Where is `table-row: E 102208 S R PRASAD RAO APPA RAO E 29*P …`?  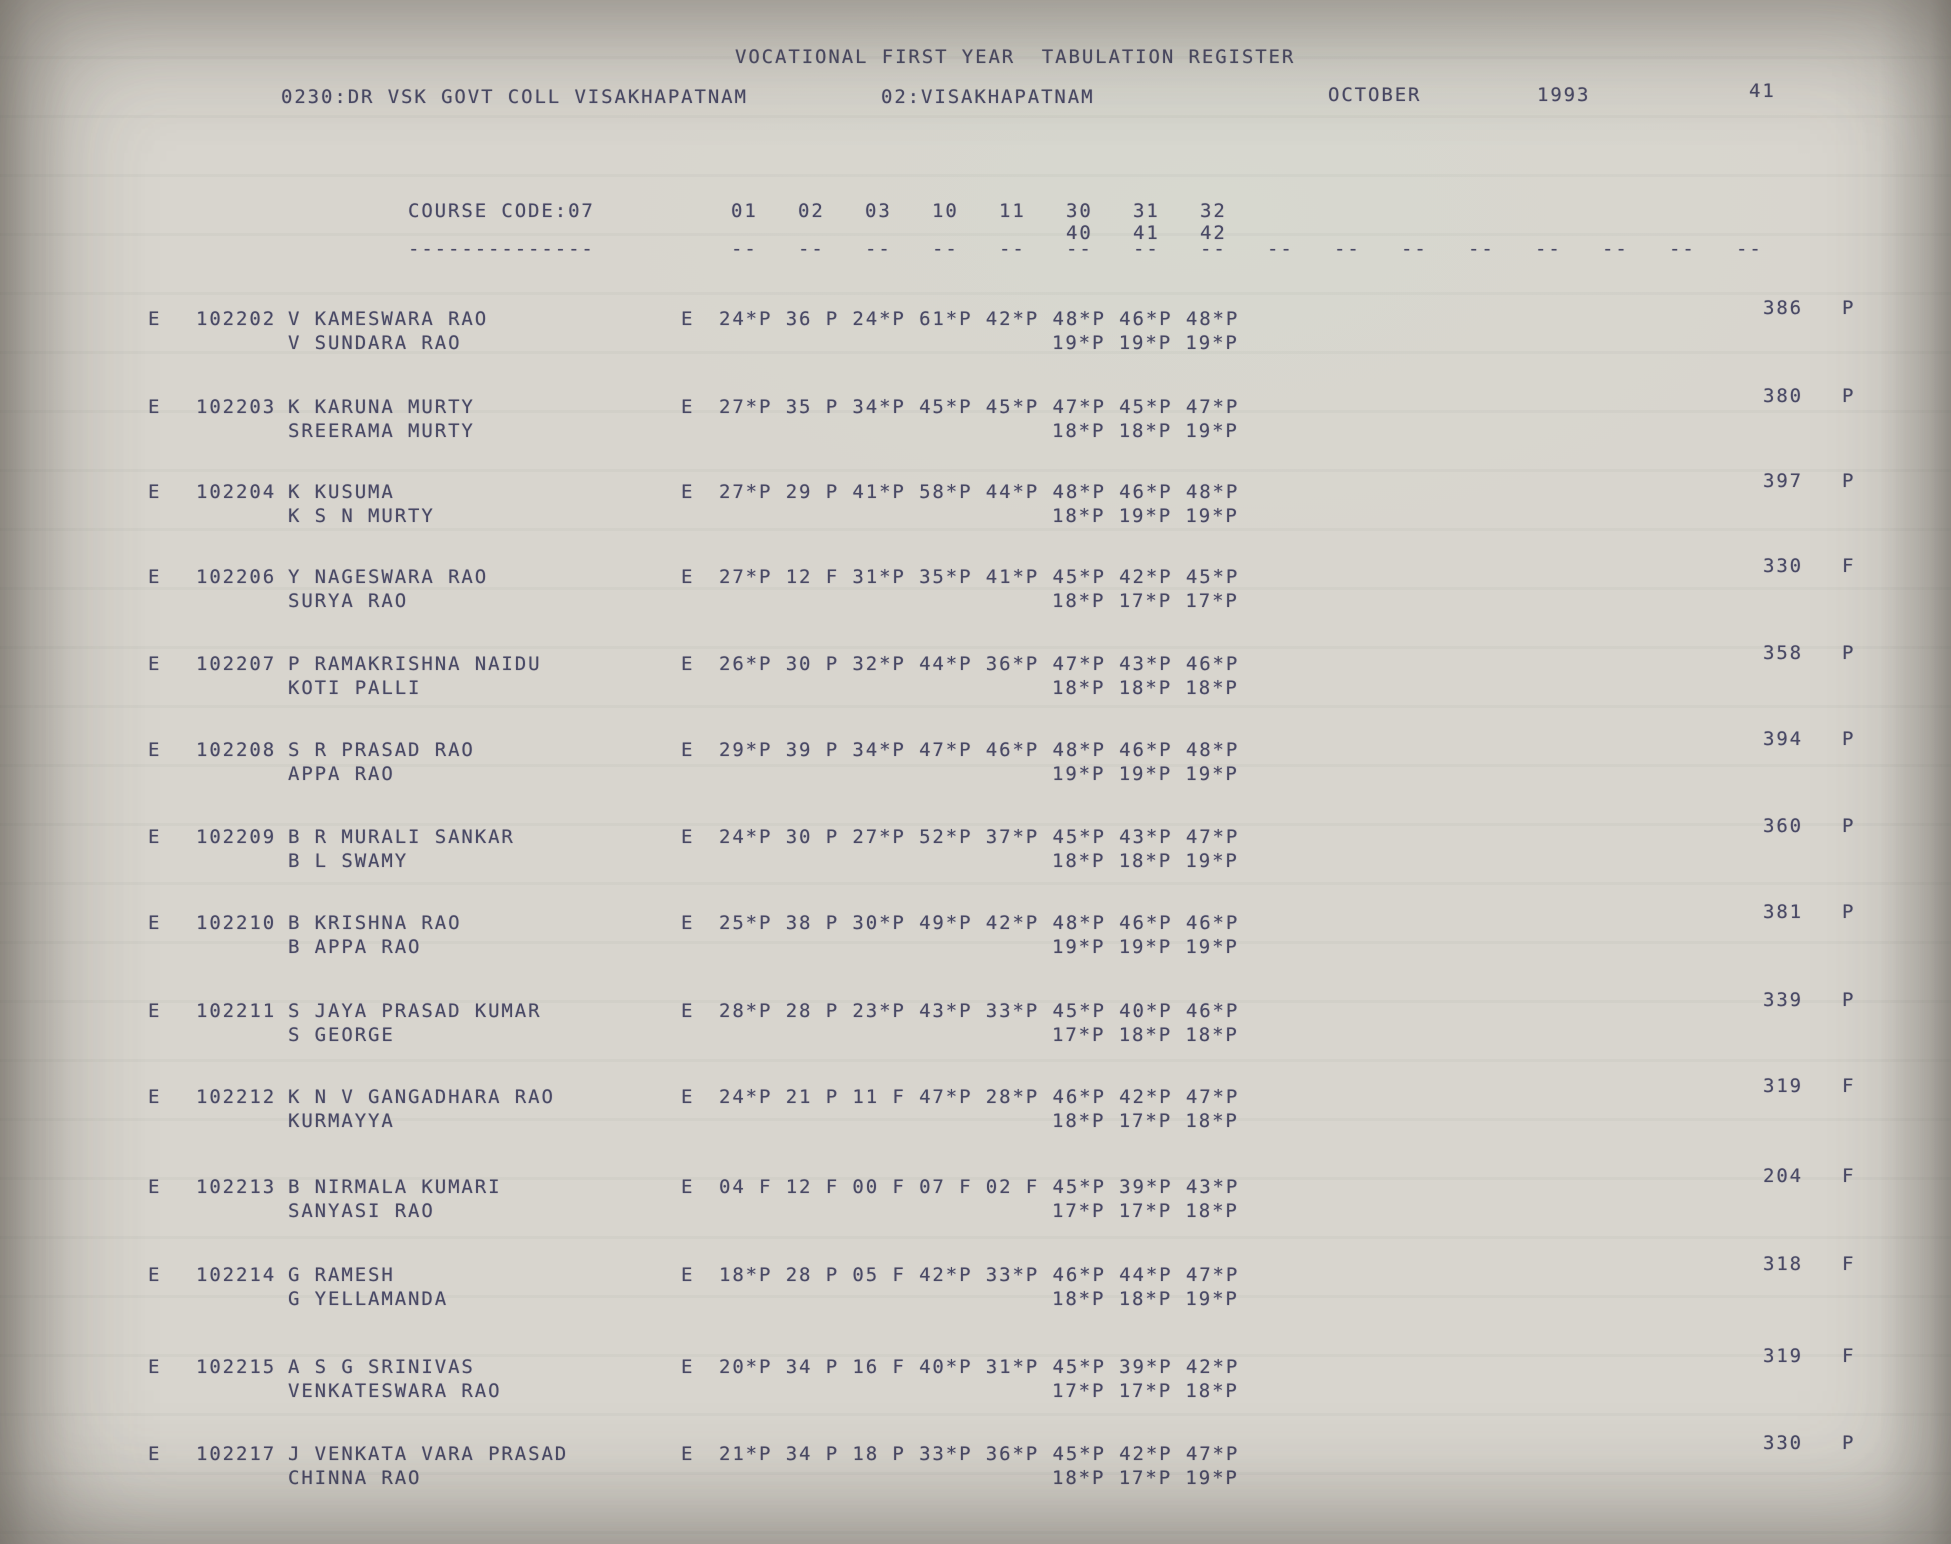 table-row: E 102208 S R PRASAD RAO APPA RAO E 29*P … is located at coordinates (975, 768).